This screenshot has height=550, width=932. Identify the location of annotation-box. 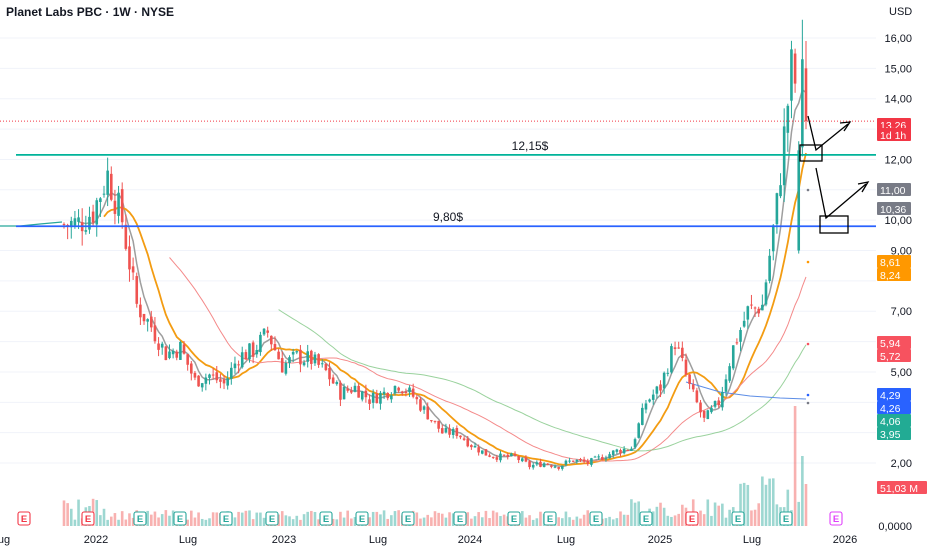
(834, 224).